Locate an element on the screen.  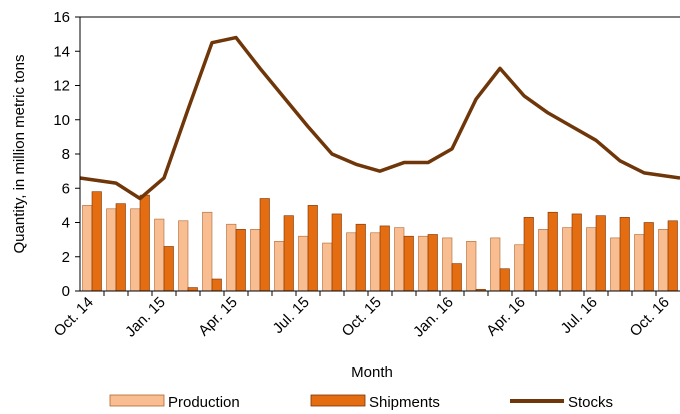
x-tick-label: Jul. 15 is located at coordinates (291, 315).